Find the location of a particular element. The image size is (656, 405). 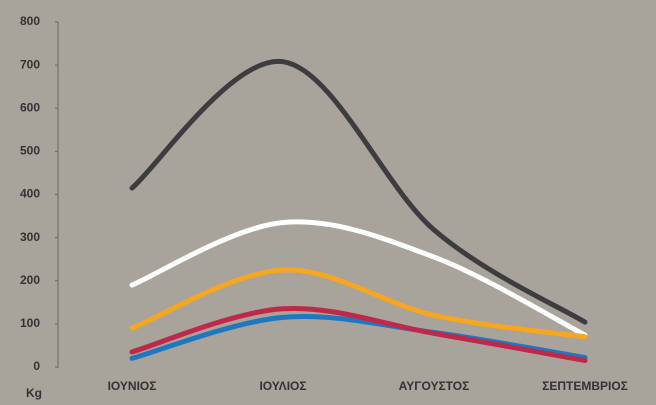

y-tick-label: 0 is located at coordinates (36, 366).